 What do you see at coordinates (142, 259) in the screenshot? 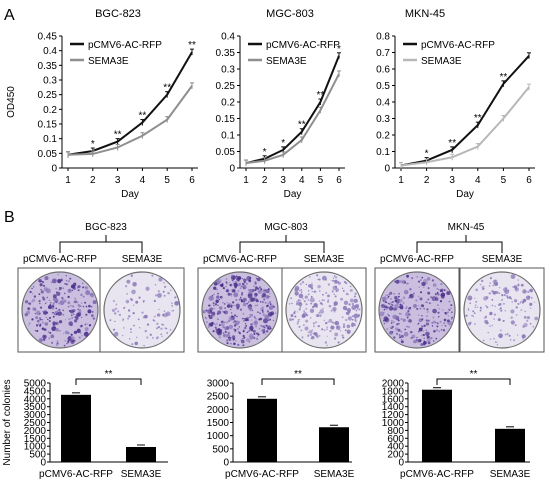
I see `dish-label: SEMA3E` at bounding box center [142, 259].